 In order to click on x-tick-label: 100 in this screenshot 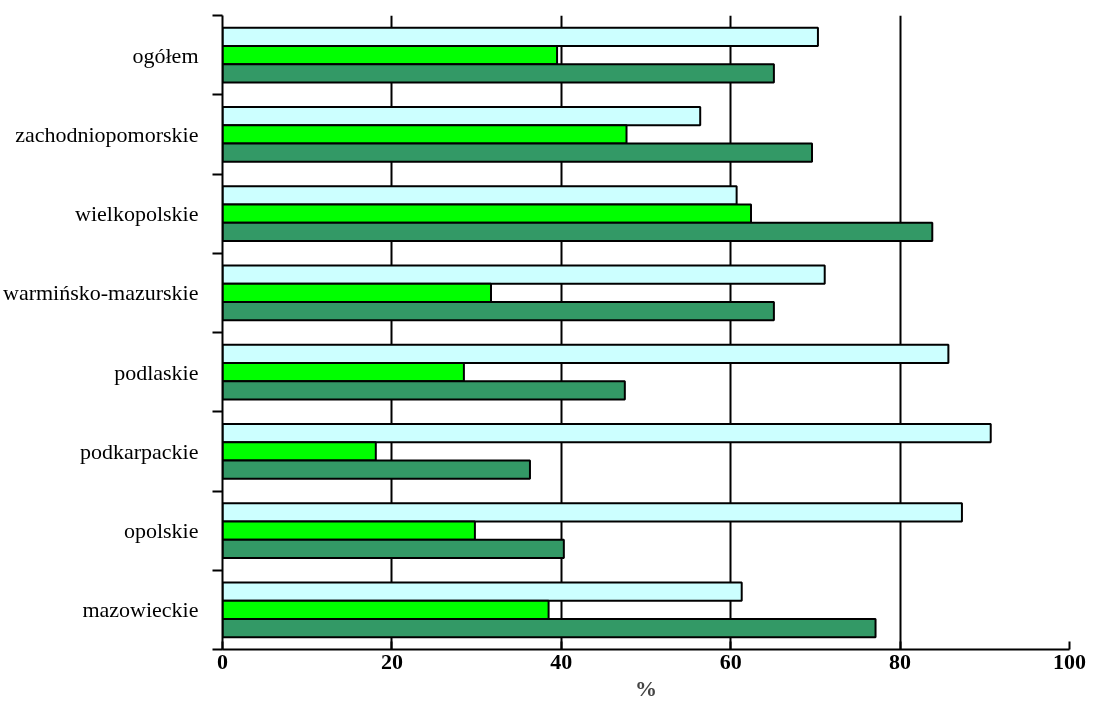, I will do `click(1069, 661)`.